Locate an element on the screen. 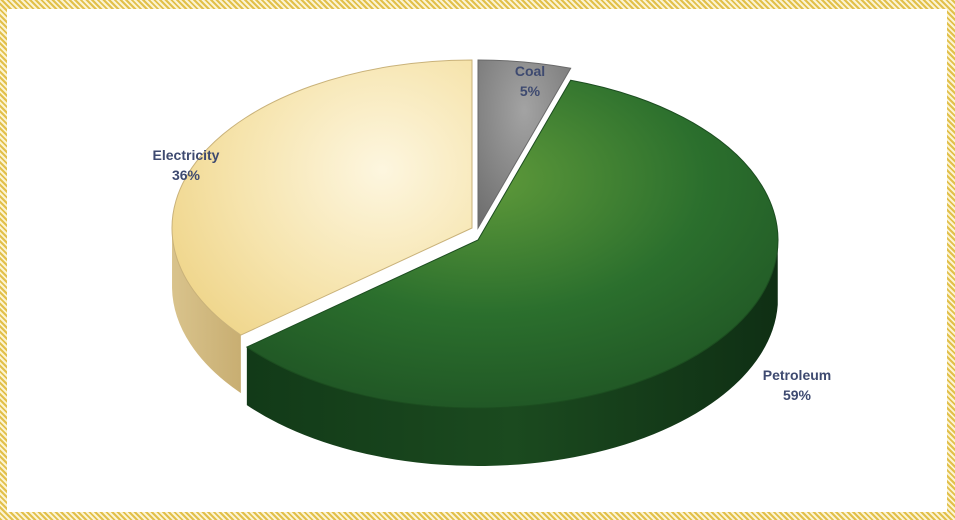 The height and width of the screenshot is (520, 955). pie-slice-side-electricity is located at coordinates (206, 312).